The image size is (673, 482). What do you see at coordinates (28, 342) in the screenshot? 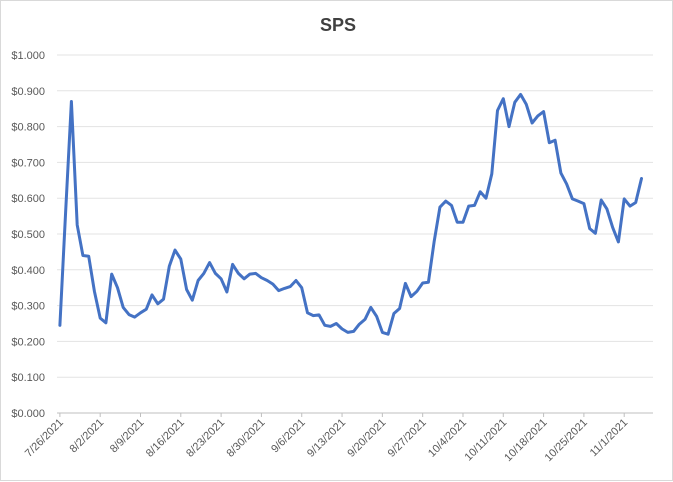
I see `y-tick-label: $0.200` at bounding box center [28, 342].